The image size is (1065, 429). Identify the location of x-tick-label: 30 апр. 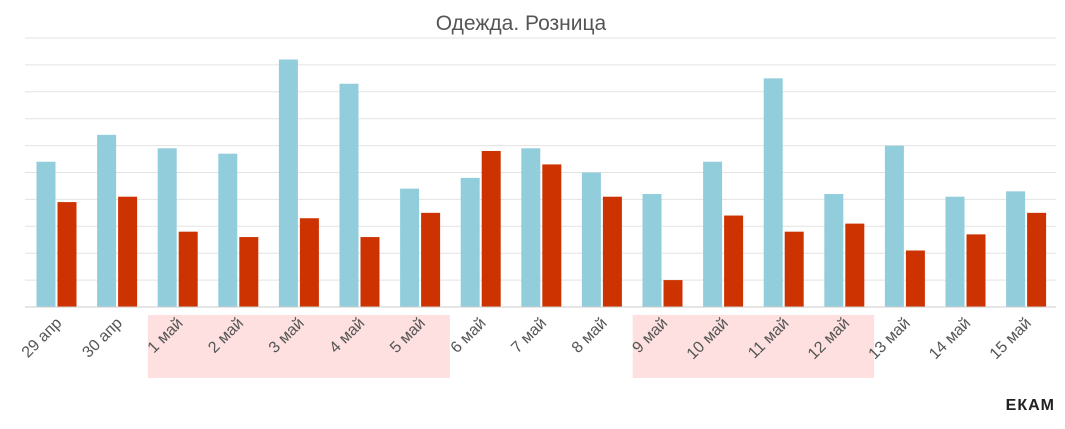
(102, 338).